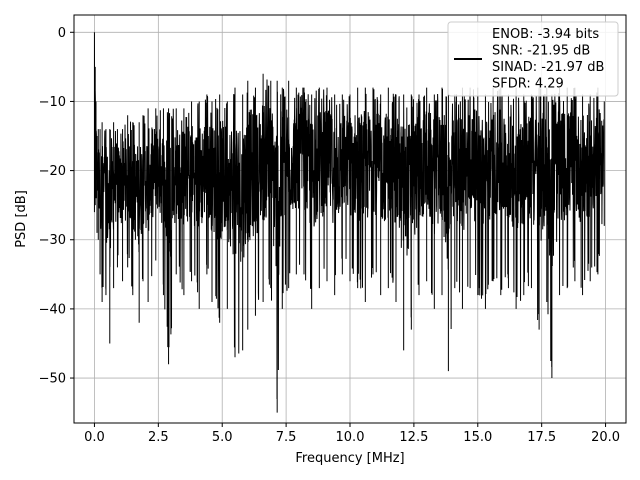 The width and height of the screenshot is (640, 480). Describe the element at coordinates (62, 33) in the screenshot. I see `y-tick-label: 0` at that location.